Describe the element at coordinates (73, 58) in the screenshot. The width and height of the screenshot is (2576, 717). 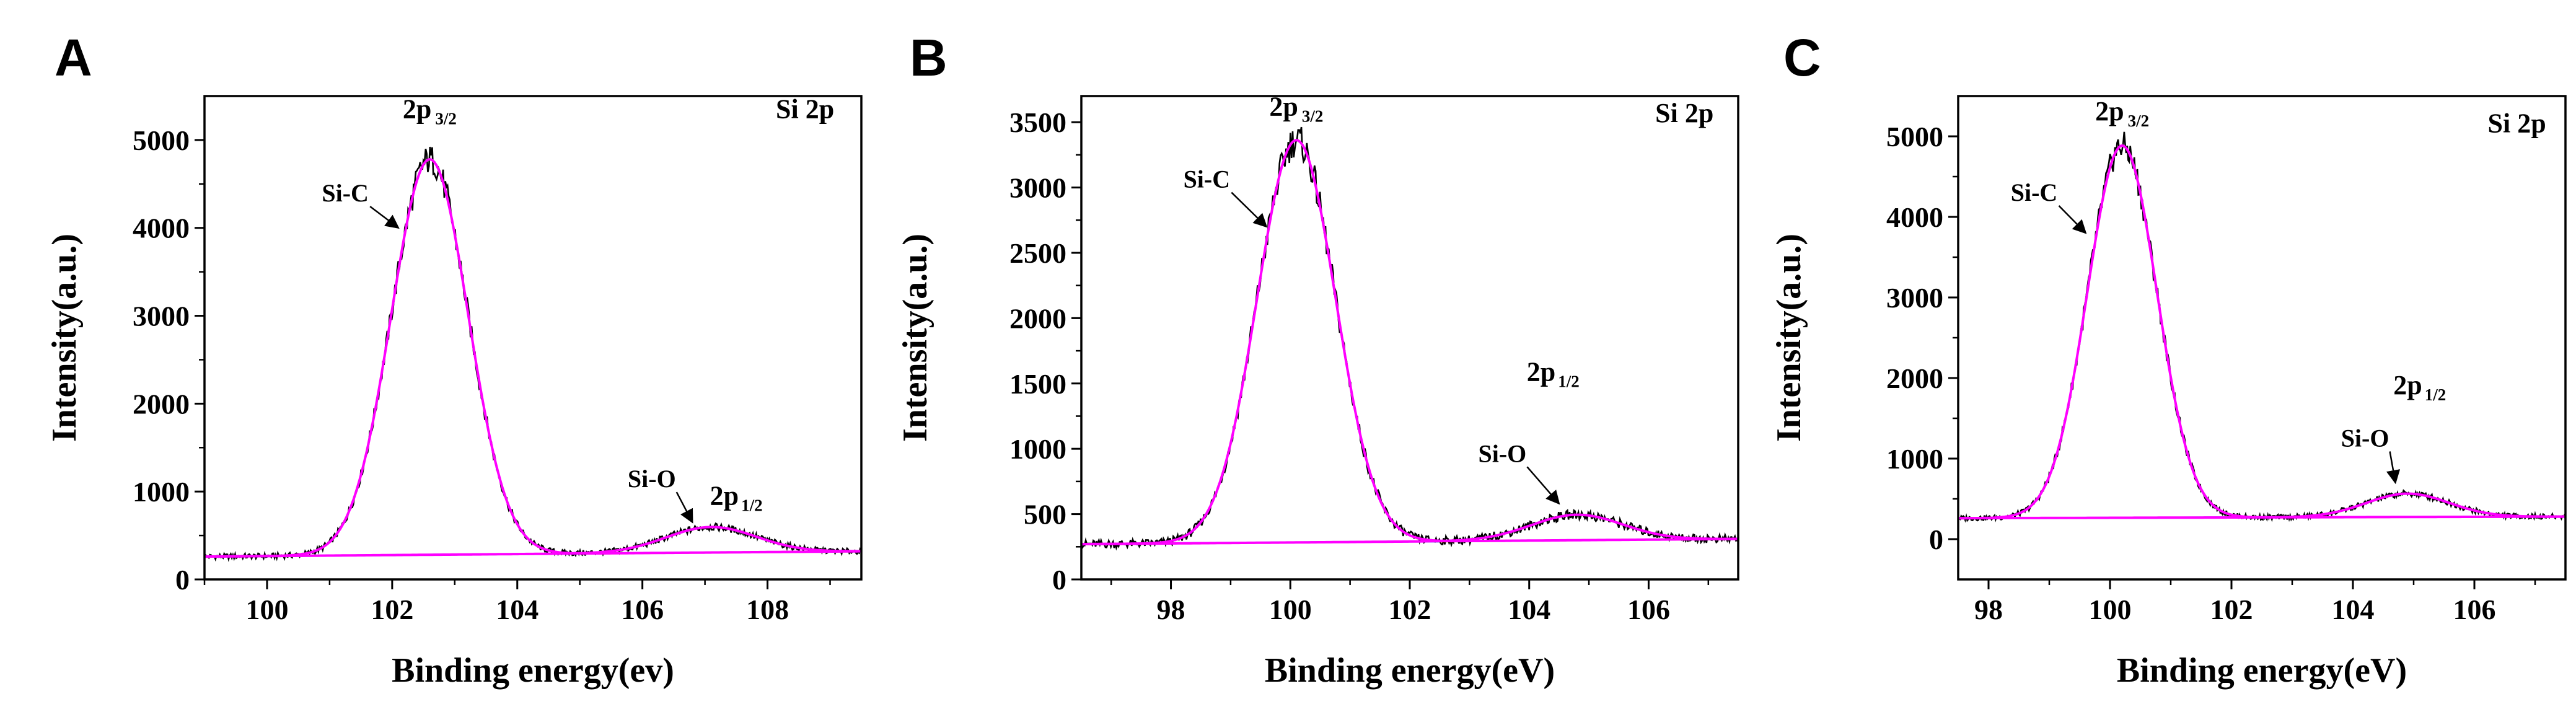
I see `panel-letter: A` at that location.